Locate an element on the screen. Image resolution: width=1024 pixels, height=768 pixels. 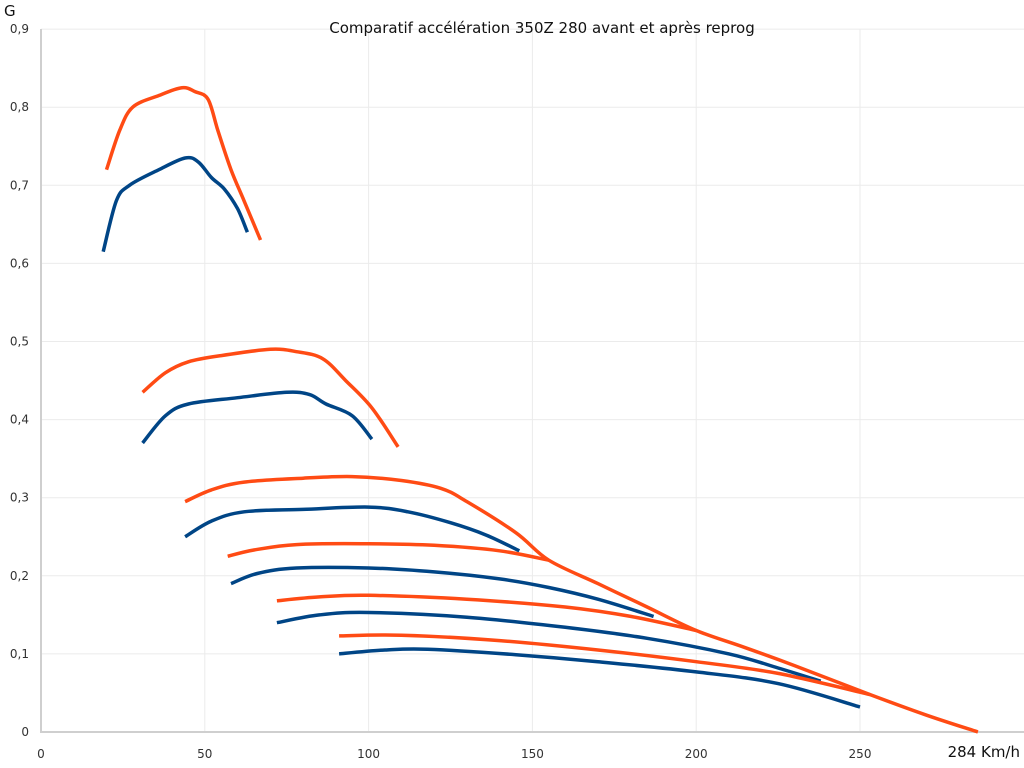
x-tick-label: 100 is located at coordinates (368, 754).